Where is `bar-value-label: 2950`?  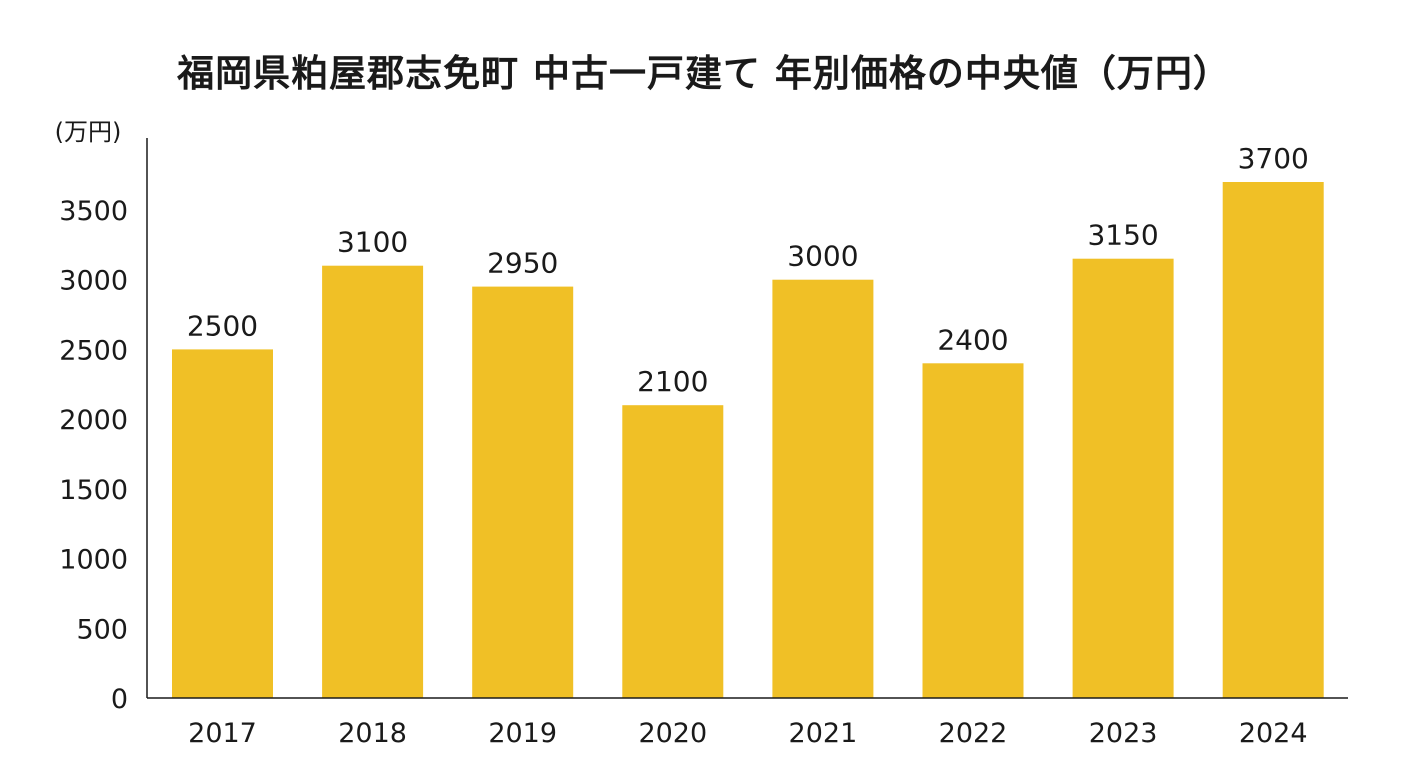
bar-value-label: 2950 is located at coordinates (522, 263).